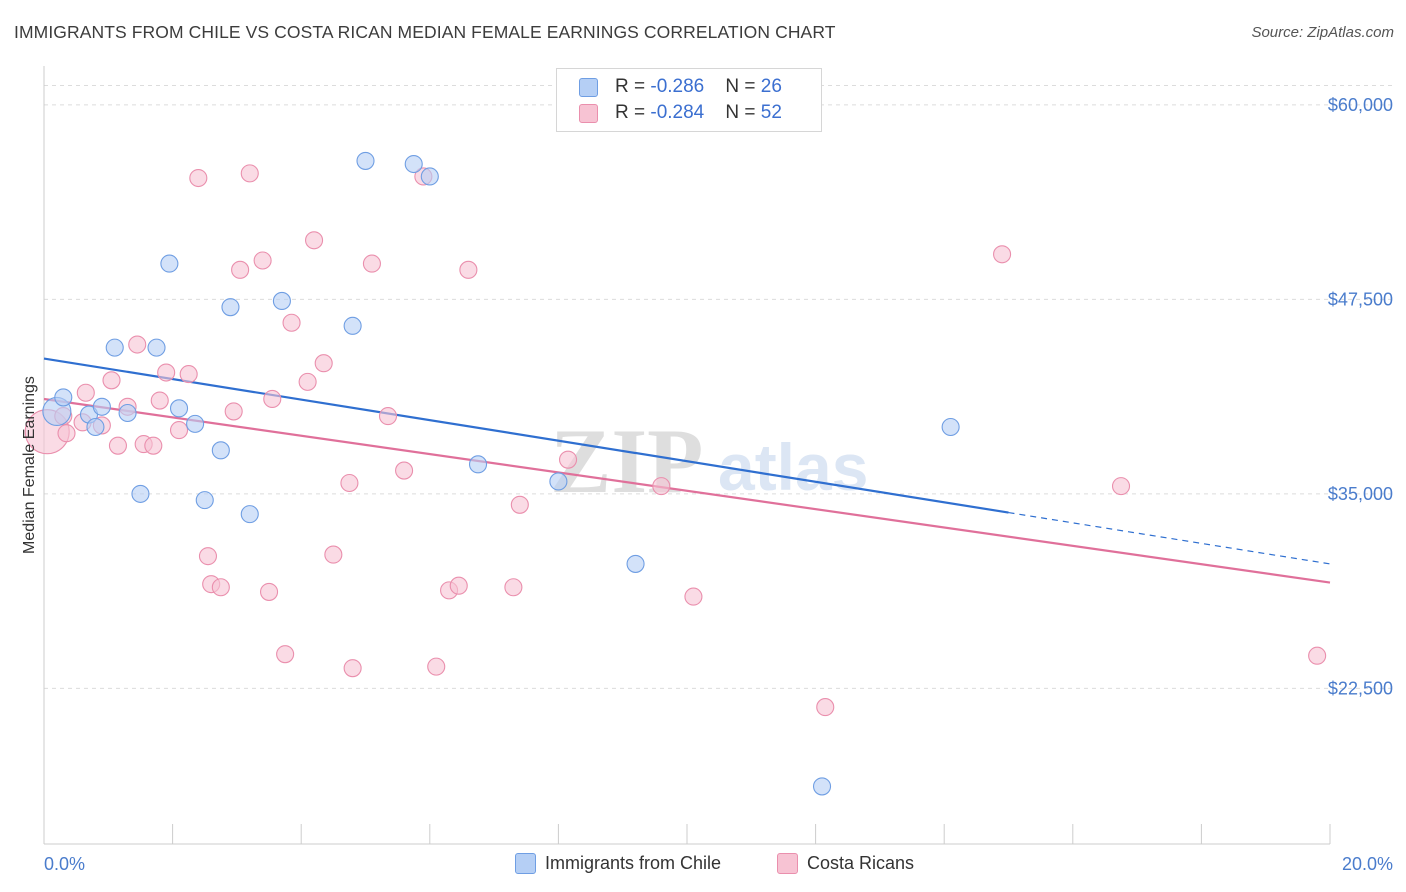  Describe the element at coordinates (1367, 864) in the screenshot. I see `x-tick-label: 20.0%` at that location.